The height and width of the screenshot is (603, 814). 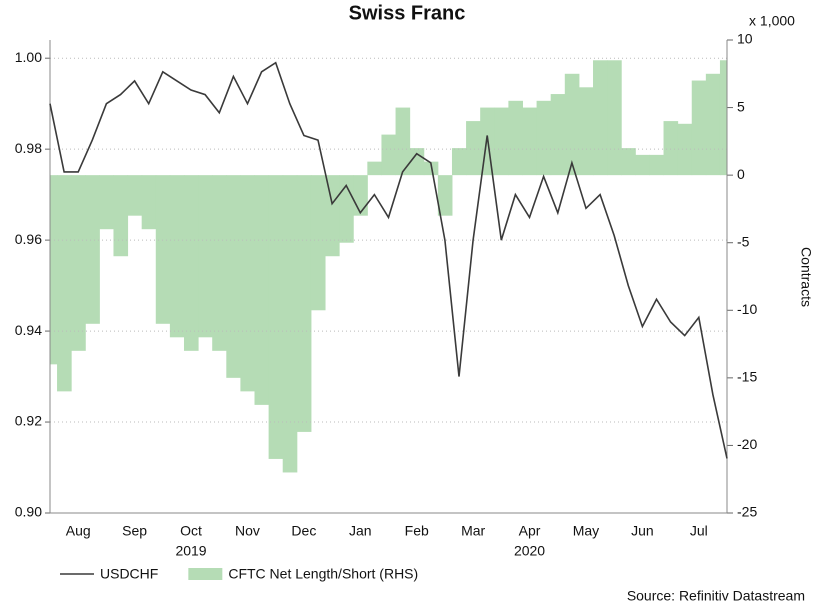 What do you see at coordinates (747, 309) in the screenshot?
I see `y2-tick-label: -10` at bounding box center [747, 309].